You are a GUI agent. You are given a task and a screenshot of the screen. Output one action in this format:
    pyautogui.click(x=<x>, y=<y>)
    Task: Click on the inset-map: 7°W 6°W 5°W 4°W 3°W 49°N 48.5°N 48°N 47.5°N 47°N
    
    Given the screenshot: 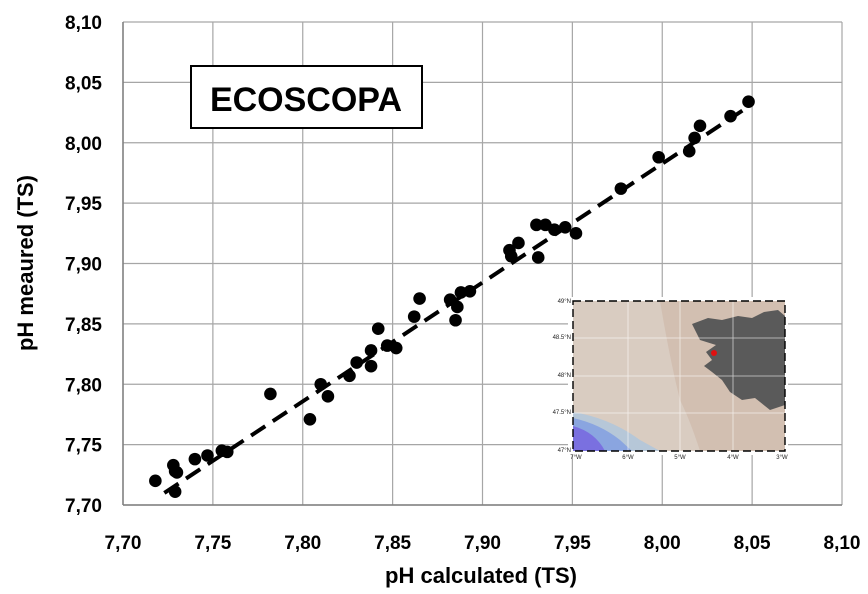 What is the action you would take?
    pyautogui.click(x=670, y=379)
    